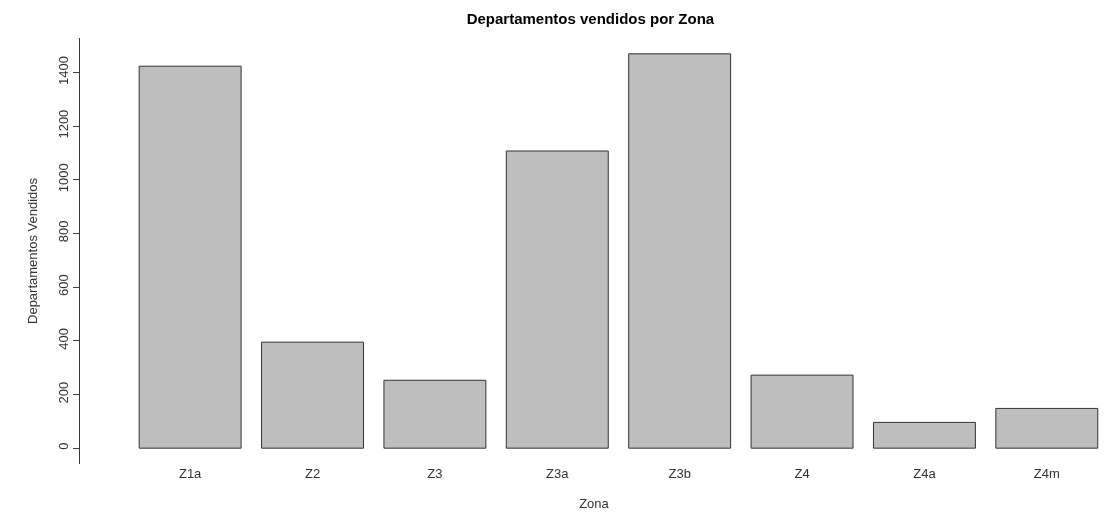 The image size is (1114, 526). Describe the element at coordinates (63, 338) in the screenshot. I see `y-tick-label: 400` at that location.